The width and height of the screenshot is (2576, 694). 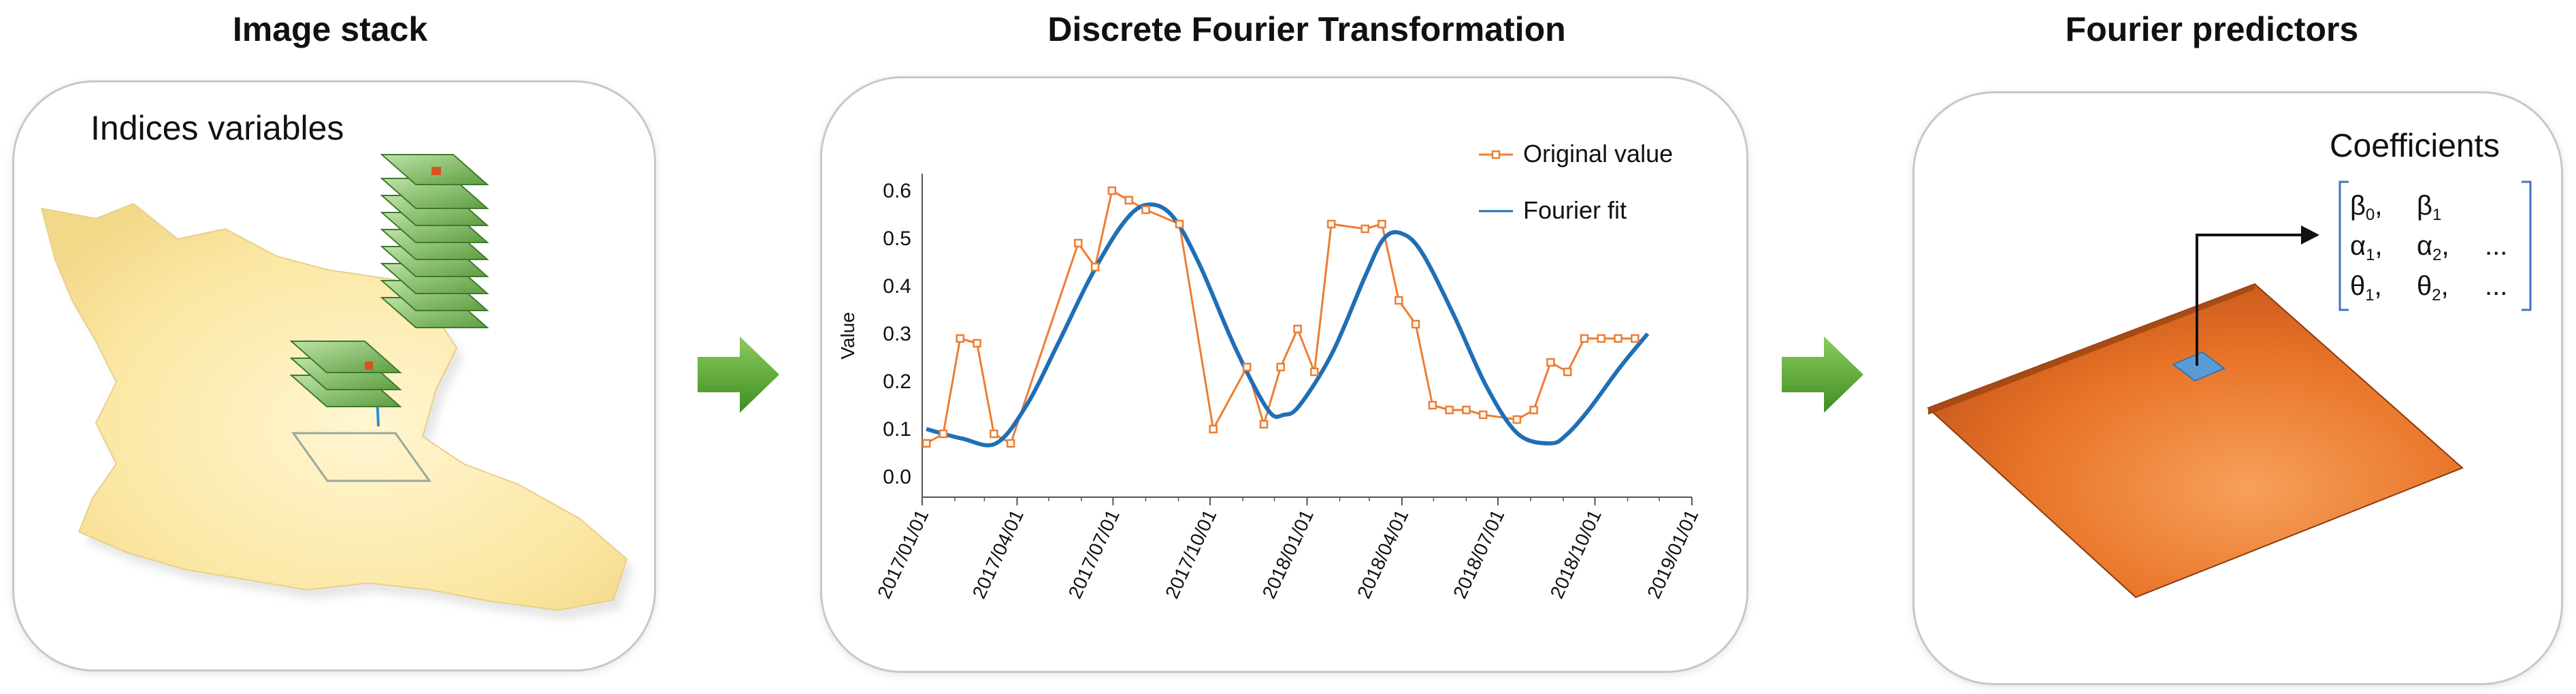 I want to click on original-value-line, so click(x=1280, y=317).